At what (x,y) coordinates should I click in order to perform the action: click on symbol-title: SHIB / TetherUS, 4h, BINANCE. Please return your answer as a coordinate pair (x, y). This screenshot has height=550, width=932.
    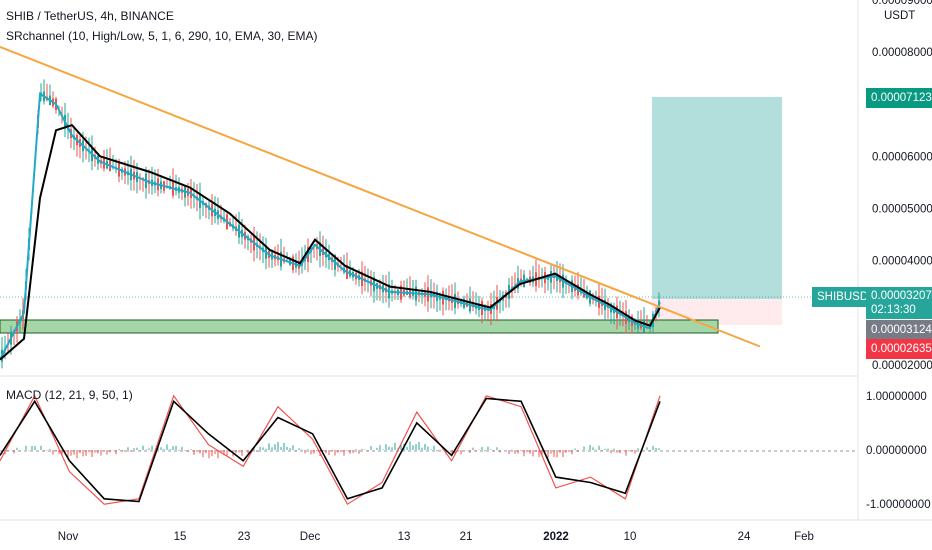
    Looking at the image, I should click on (90, 16).